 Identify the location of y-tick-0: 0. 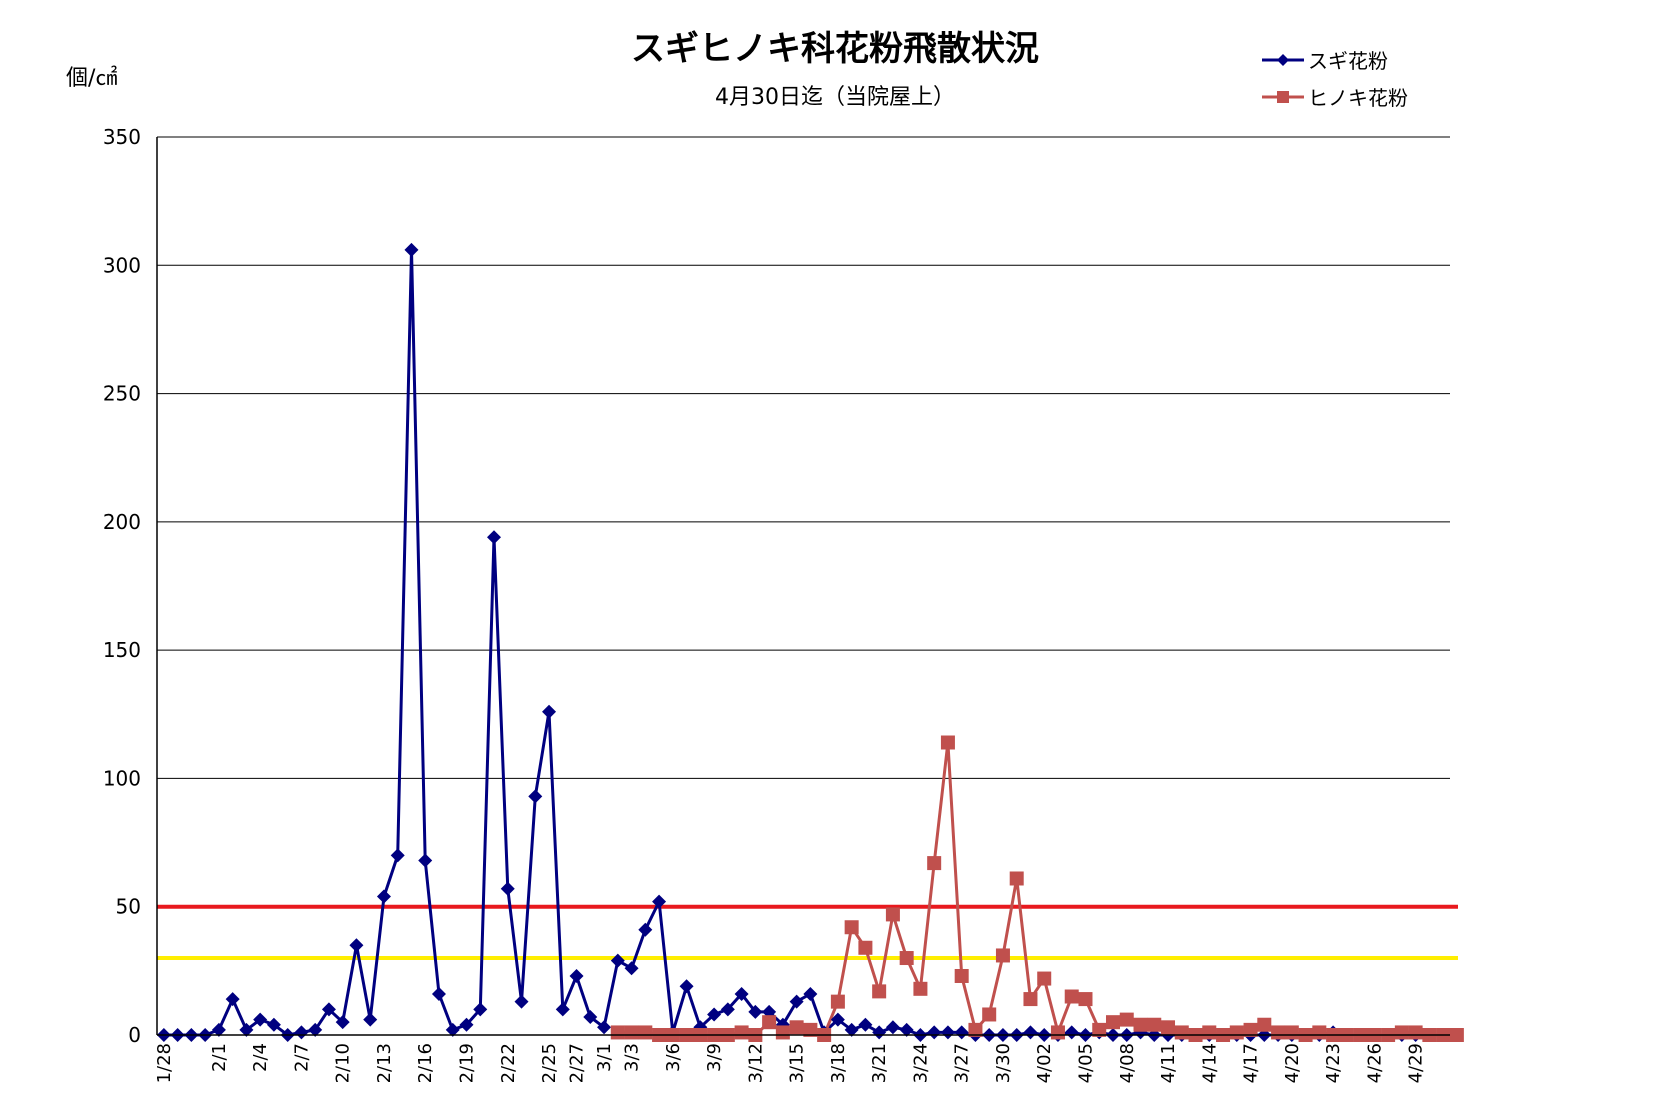
(134, 1035).